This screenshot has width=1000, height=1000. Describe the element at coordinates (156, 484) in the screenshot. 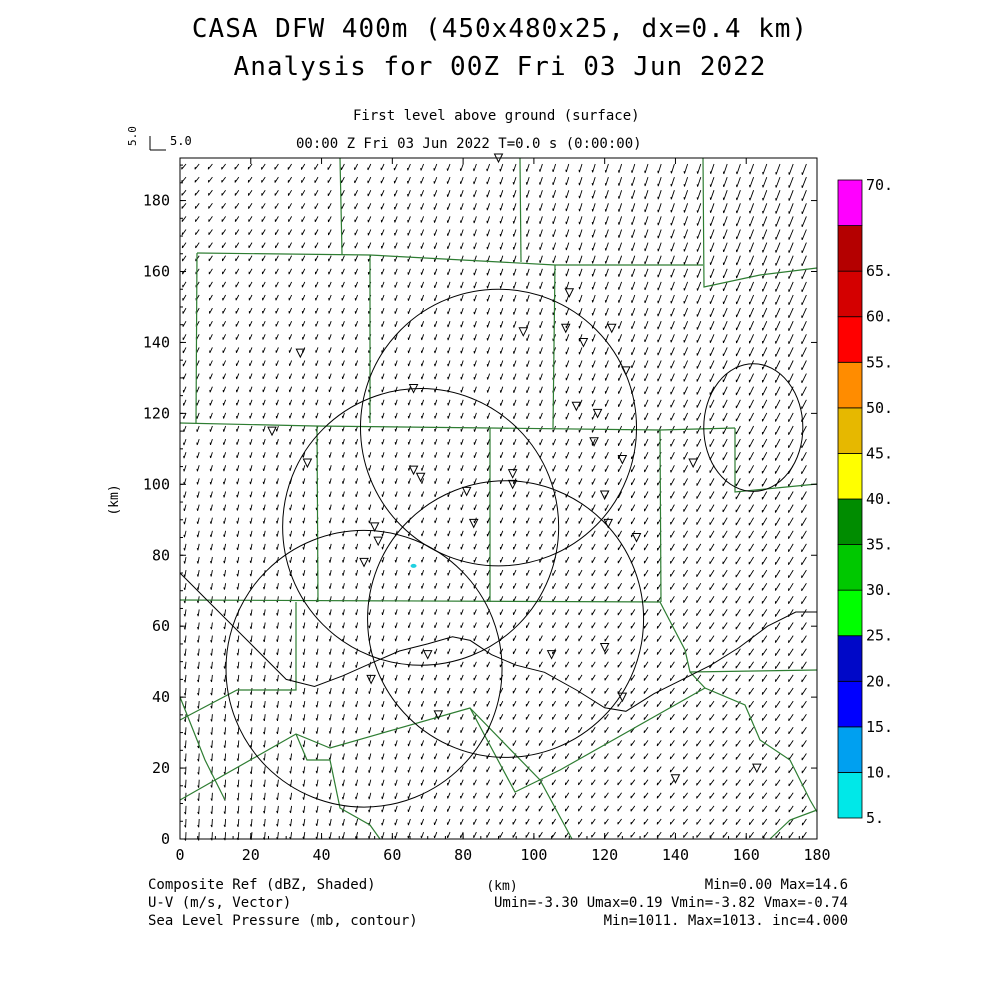

I see `y-tick-label: 100` at that location.